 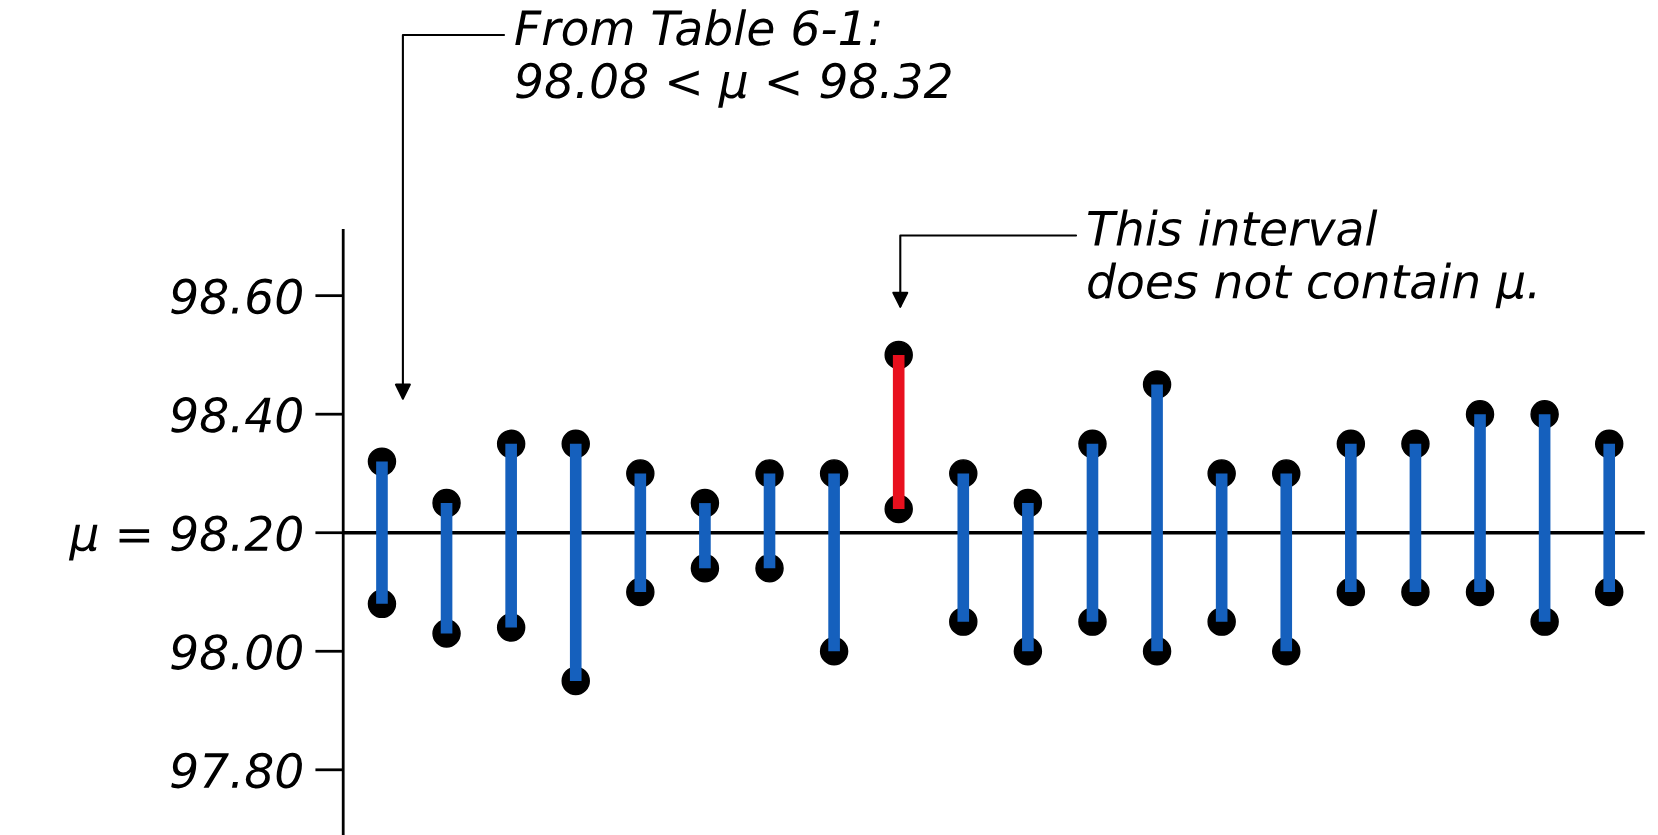 What do you see at coordinates (185, 538) in the screenshot?
I see `y-tick-label: μ = 98.20` at bounding box center [185, 538].